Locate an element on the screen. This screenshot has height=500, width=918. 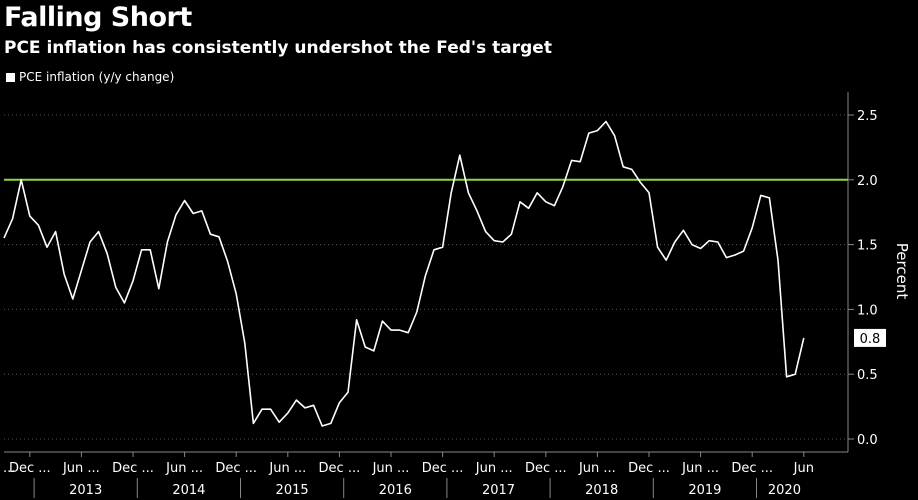
chart-title: Falling Short is located at coordinates (98, 17).